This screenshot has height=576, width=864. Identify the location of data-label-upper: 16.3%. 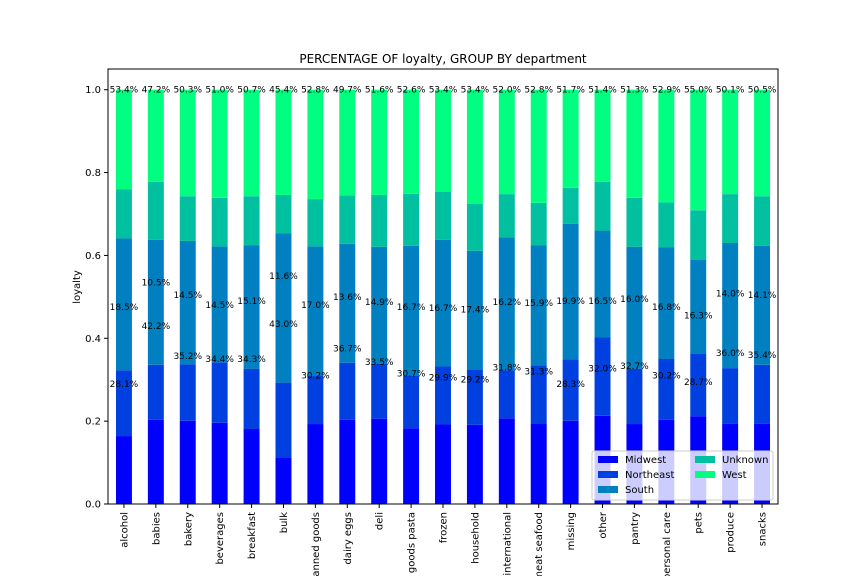
(698, 317).